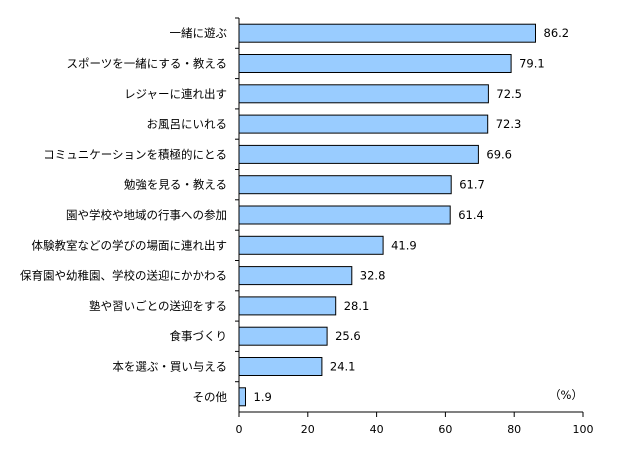 This screenshot has height=454, width=620. What do you see at coordinates (175, 94) in the screenshot?
I see `category-label-2: レジャーに連れ出す` at bounding box center [175, 94].